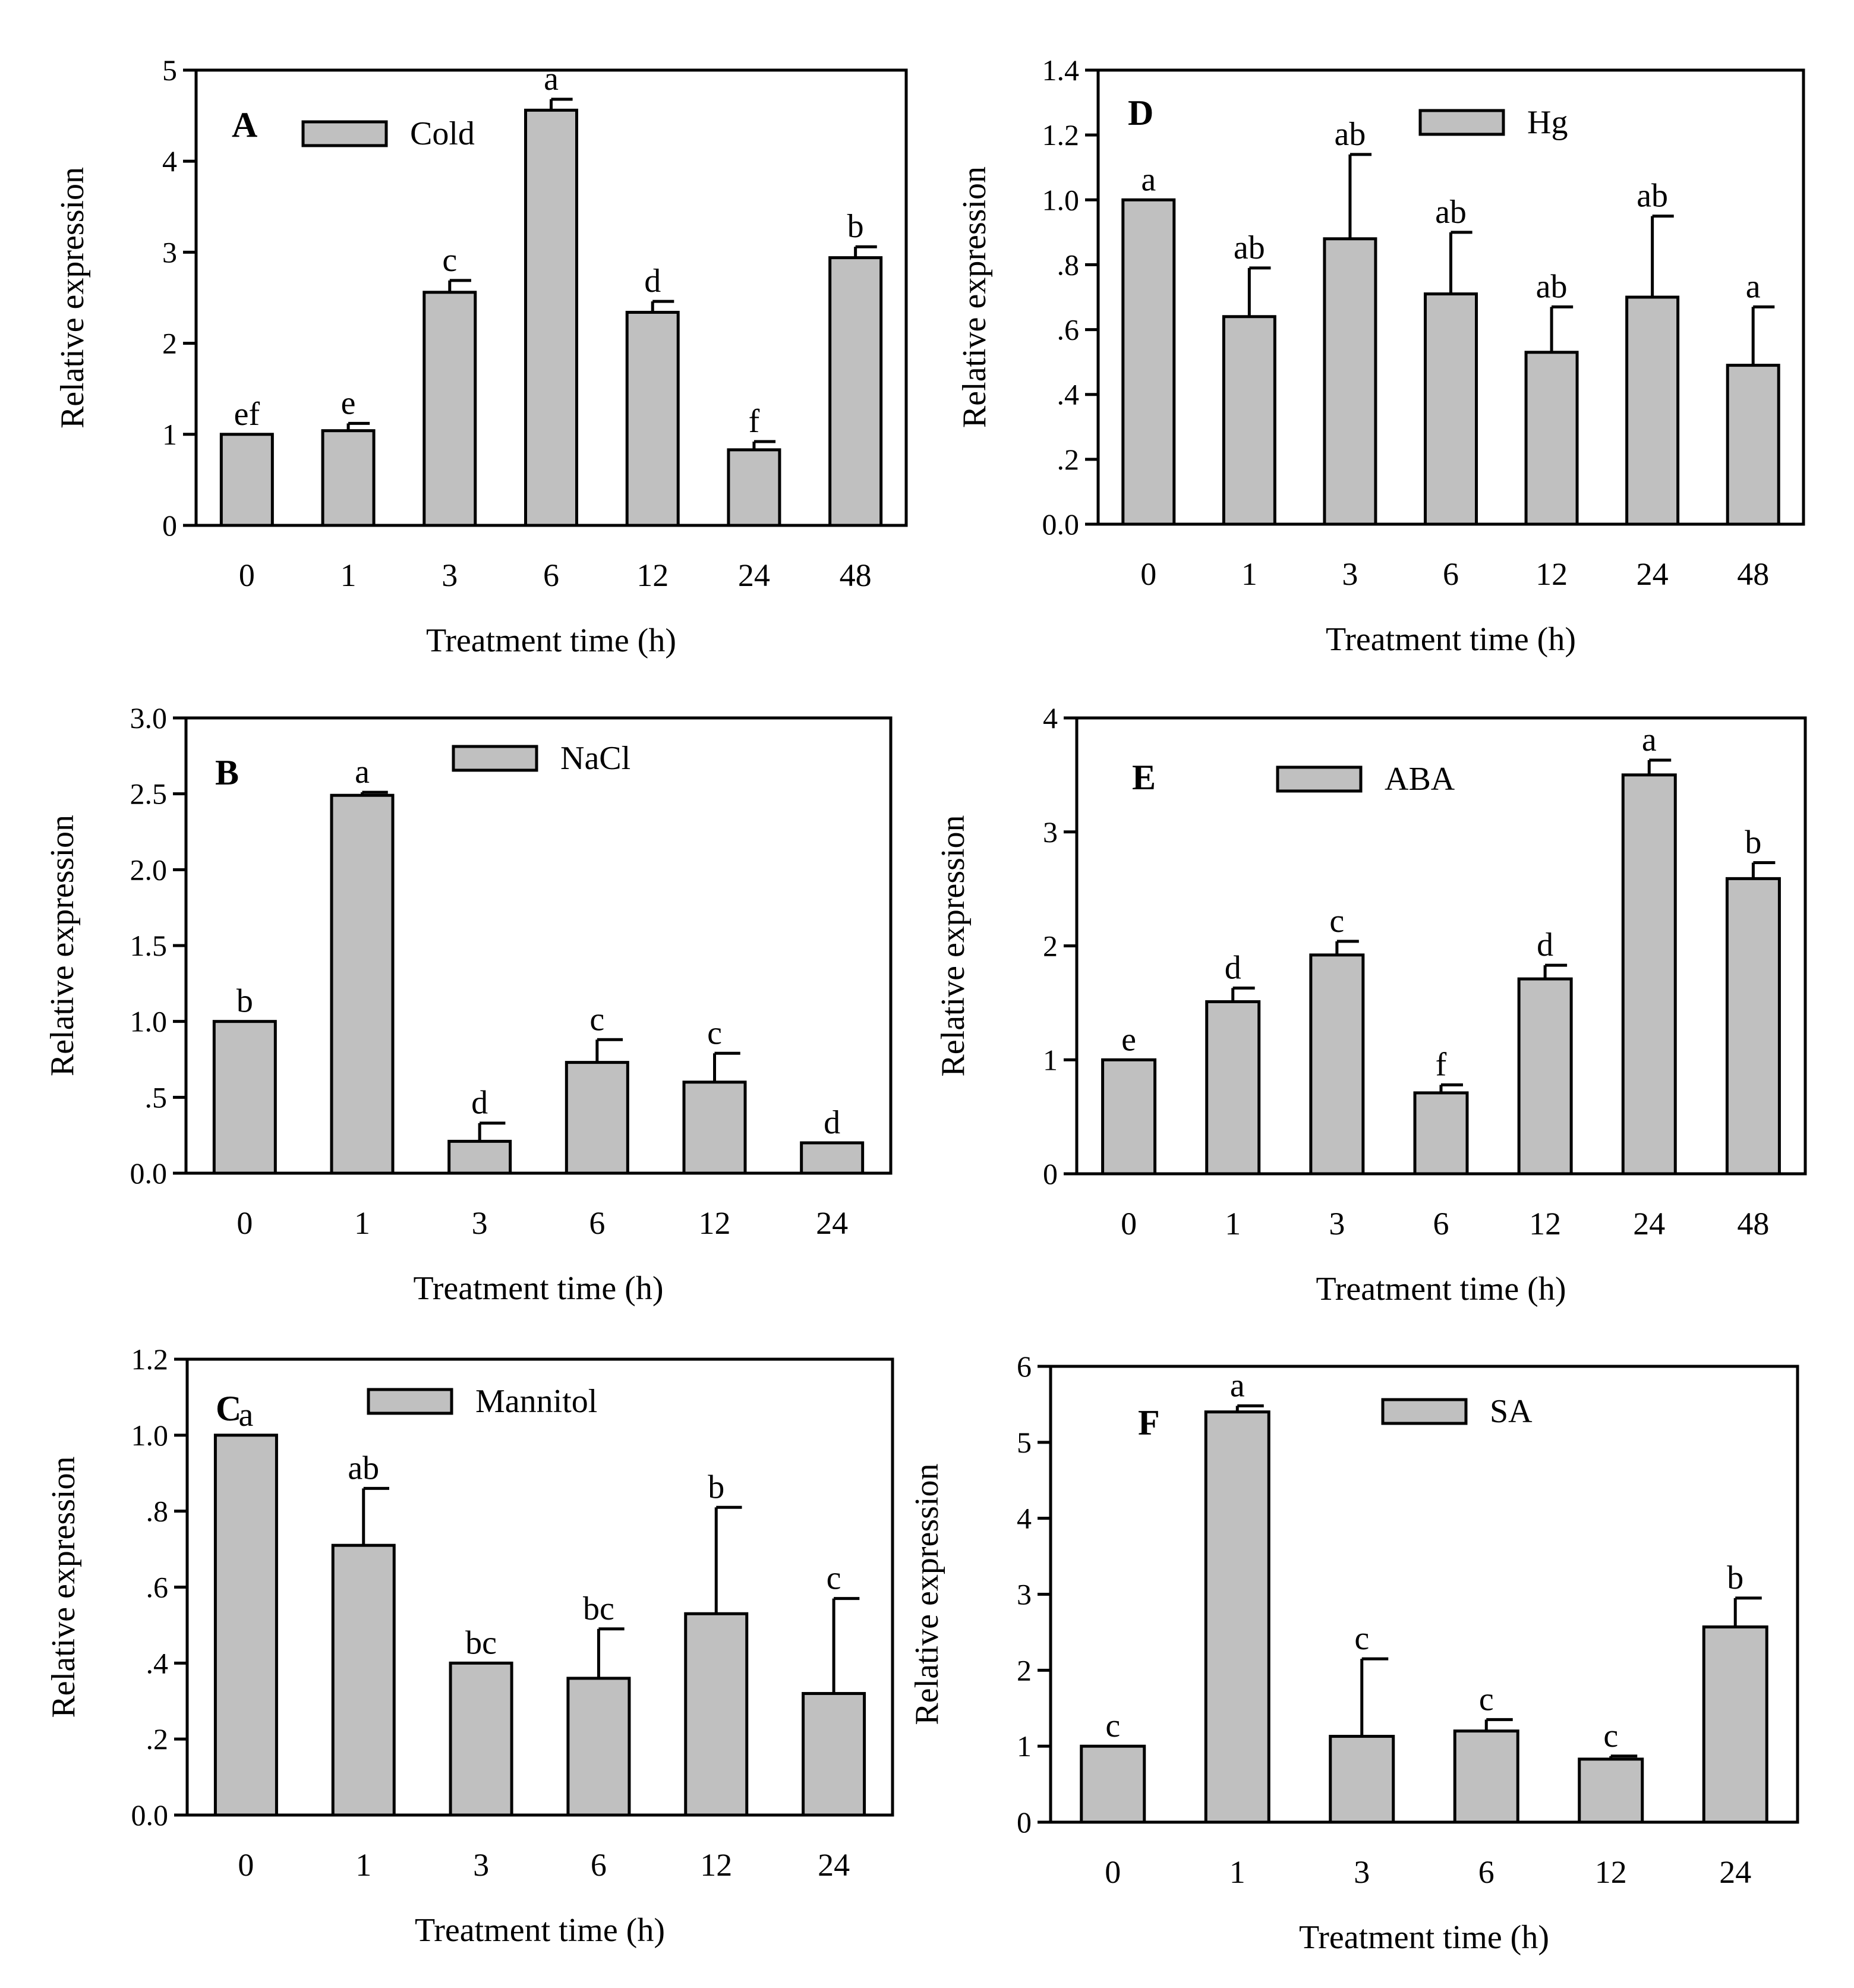 The height and width of the screenshot is (1988, 1854). What do you see at coordinates (1050, 946) in the screenshot?
I see `panel-e-ytick-label: 2` at bounding box center [1050, 946].